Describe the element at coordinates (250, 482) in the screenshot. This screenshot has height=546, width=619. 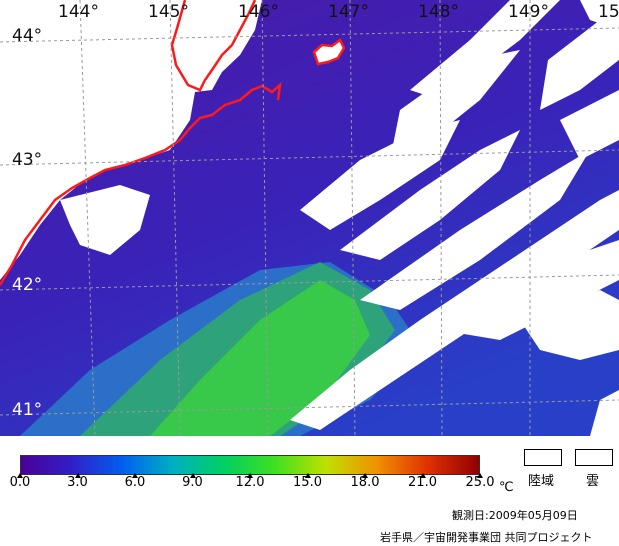
I see `scale-tick-label: 12.0` at that location.